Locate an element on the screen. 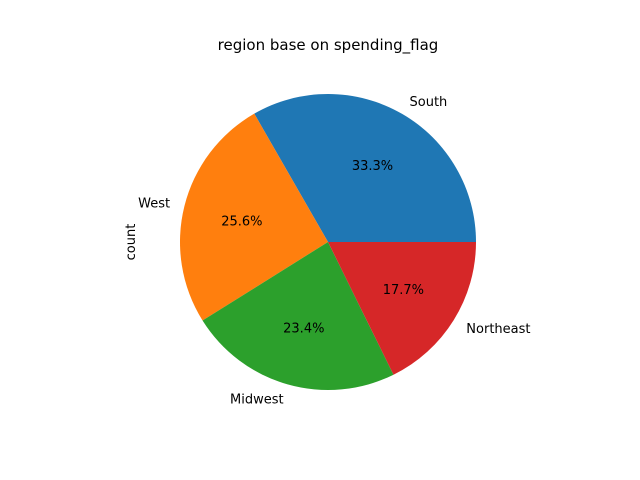  slice-label-midwest: Midwest is located at coordinates (257, 400).